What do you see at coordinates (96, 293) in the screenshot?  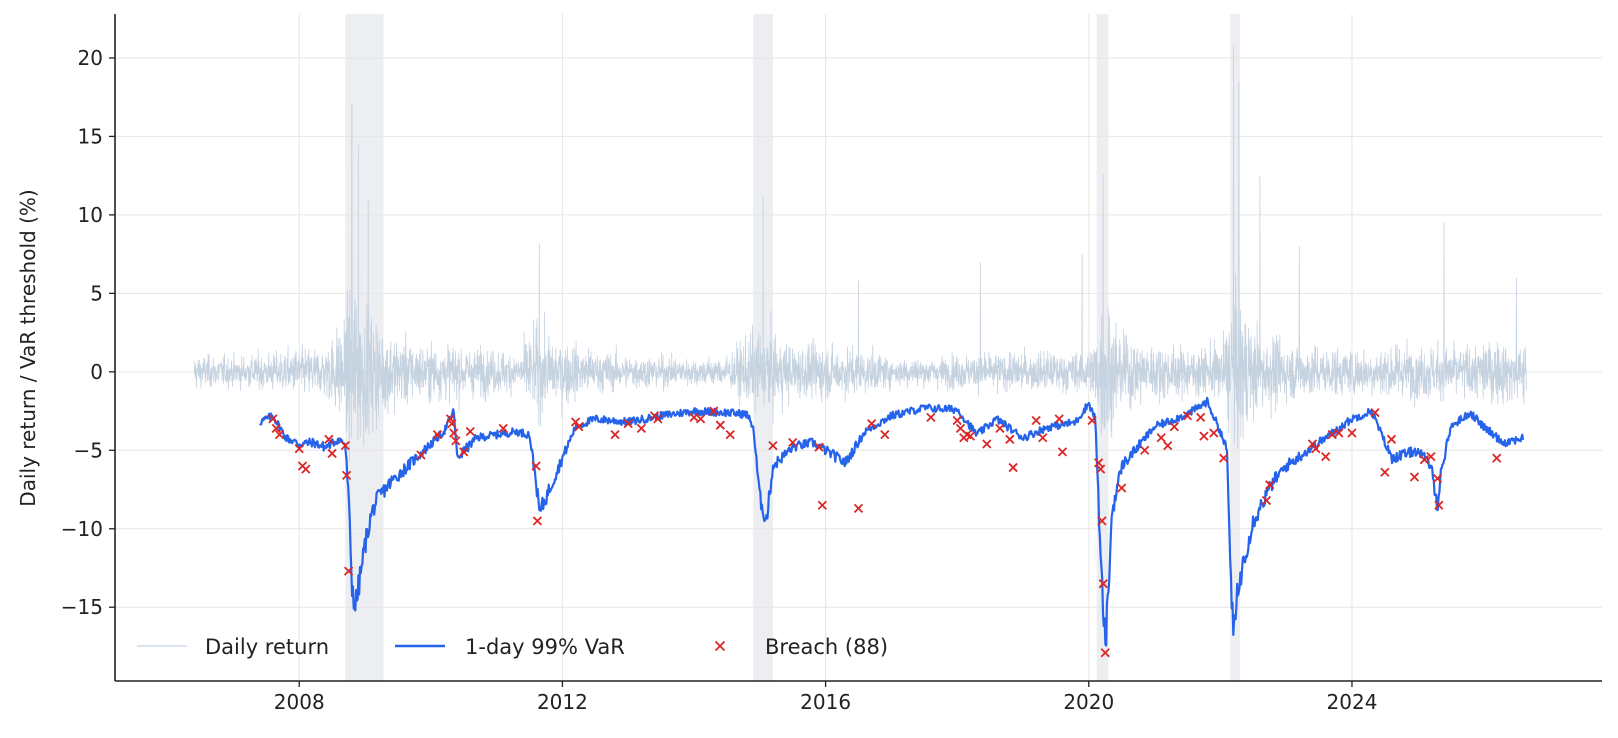 I see `y-tick-label: 5` at bounding box center [96, 293].